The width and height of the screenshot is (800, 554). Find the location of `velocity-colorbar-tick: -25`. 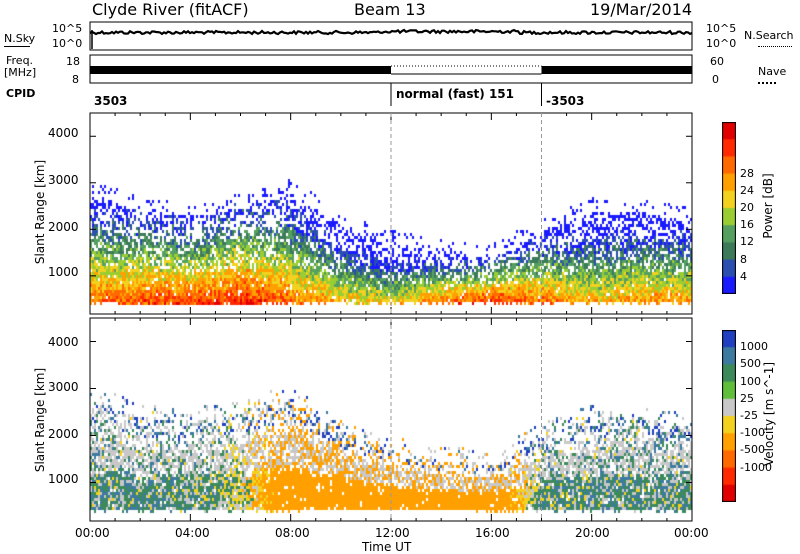

velocity-colorbar-tick: -25 is located at coordinates (749, 415).